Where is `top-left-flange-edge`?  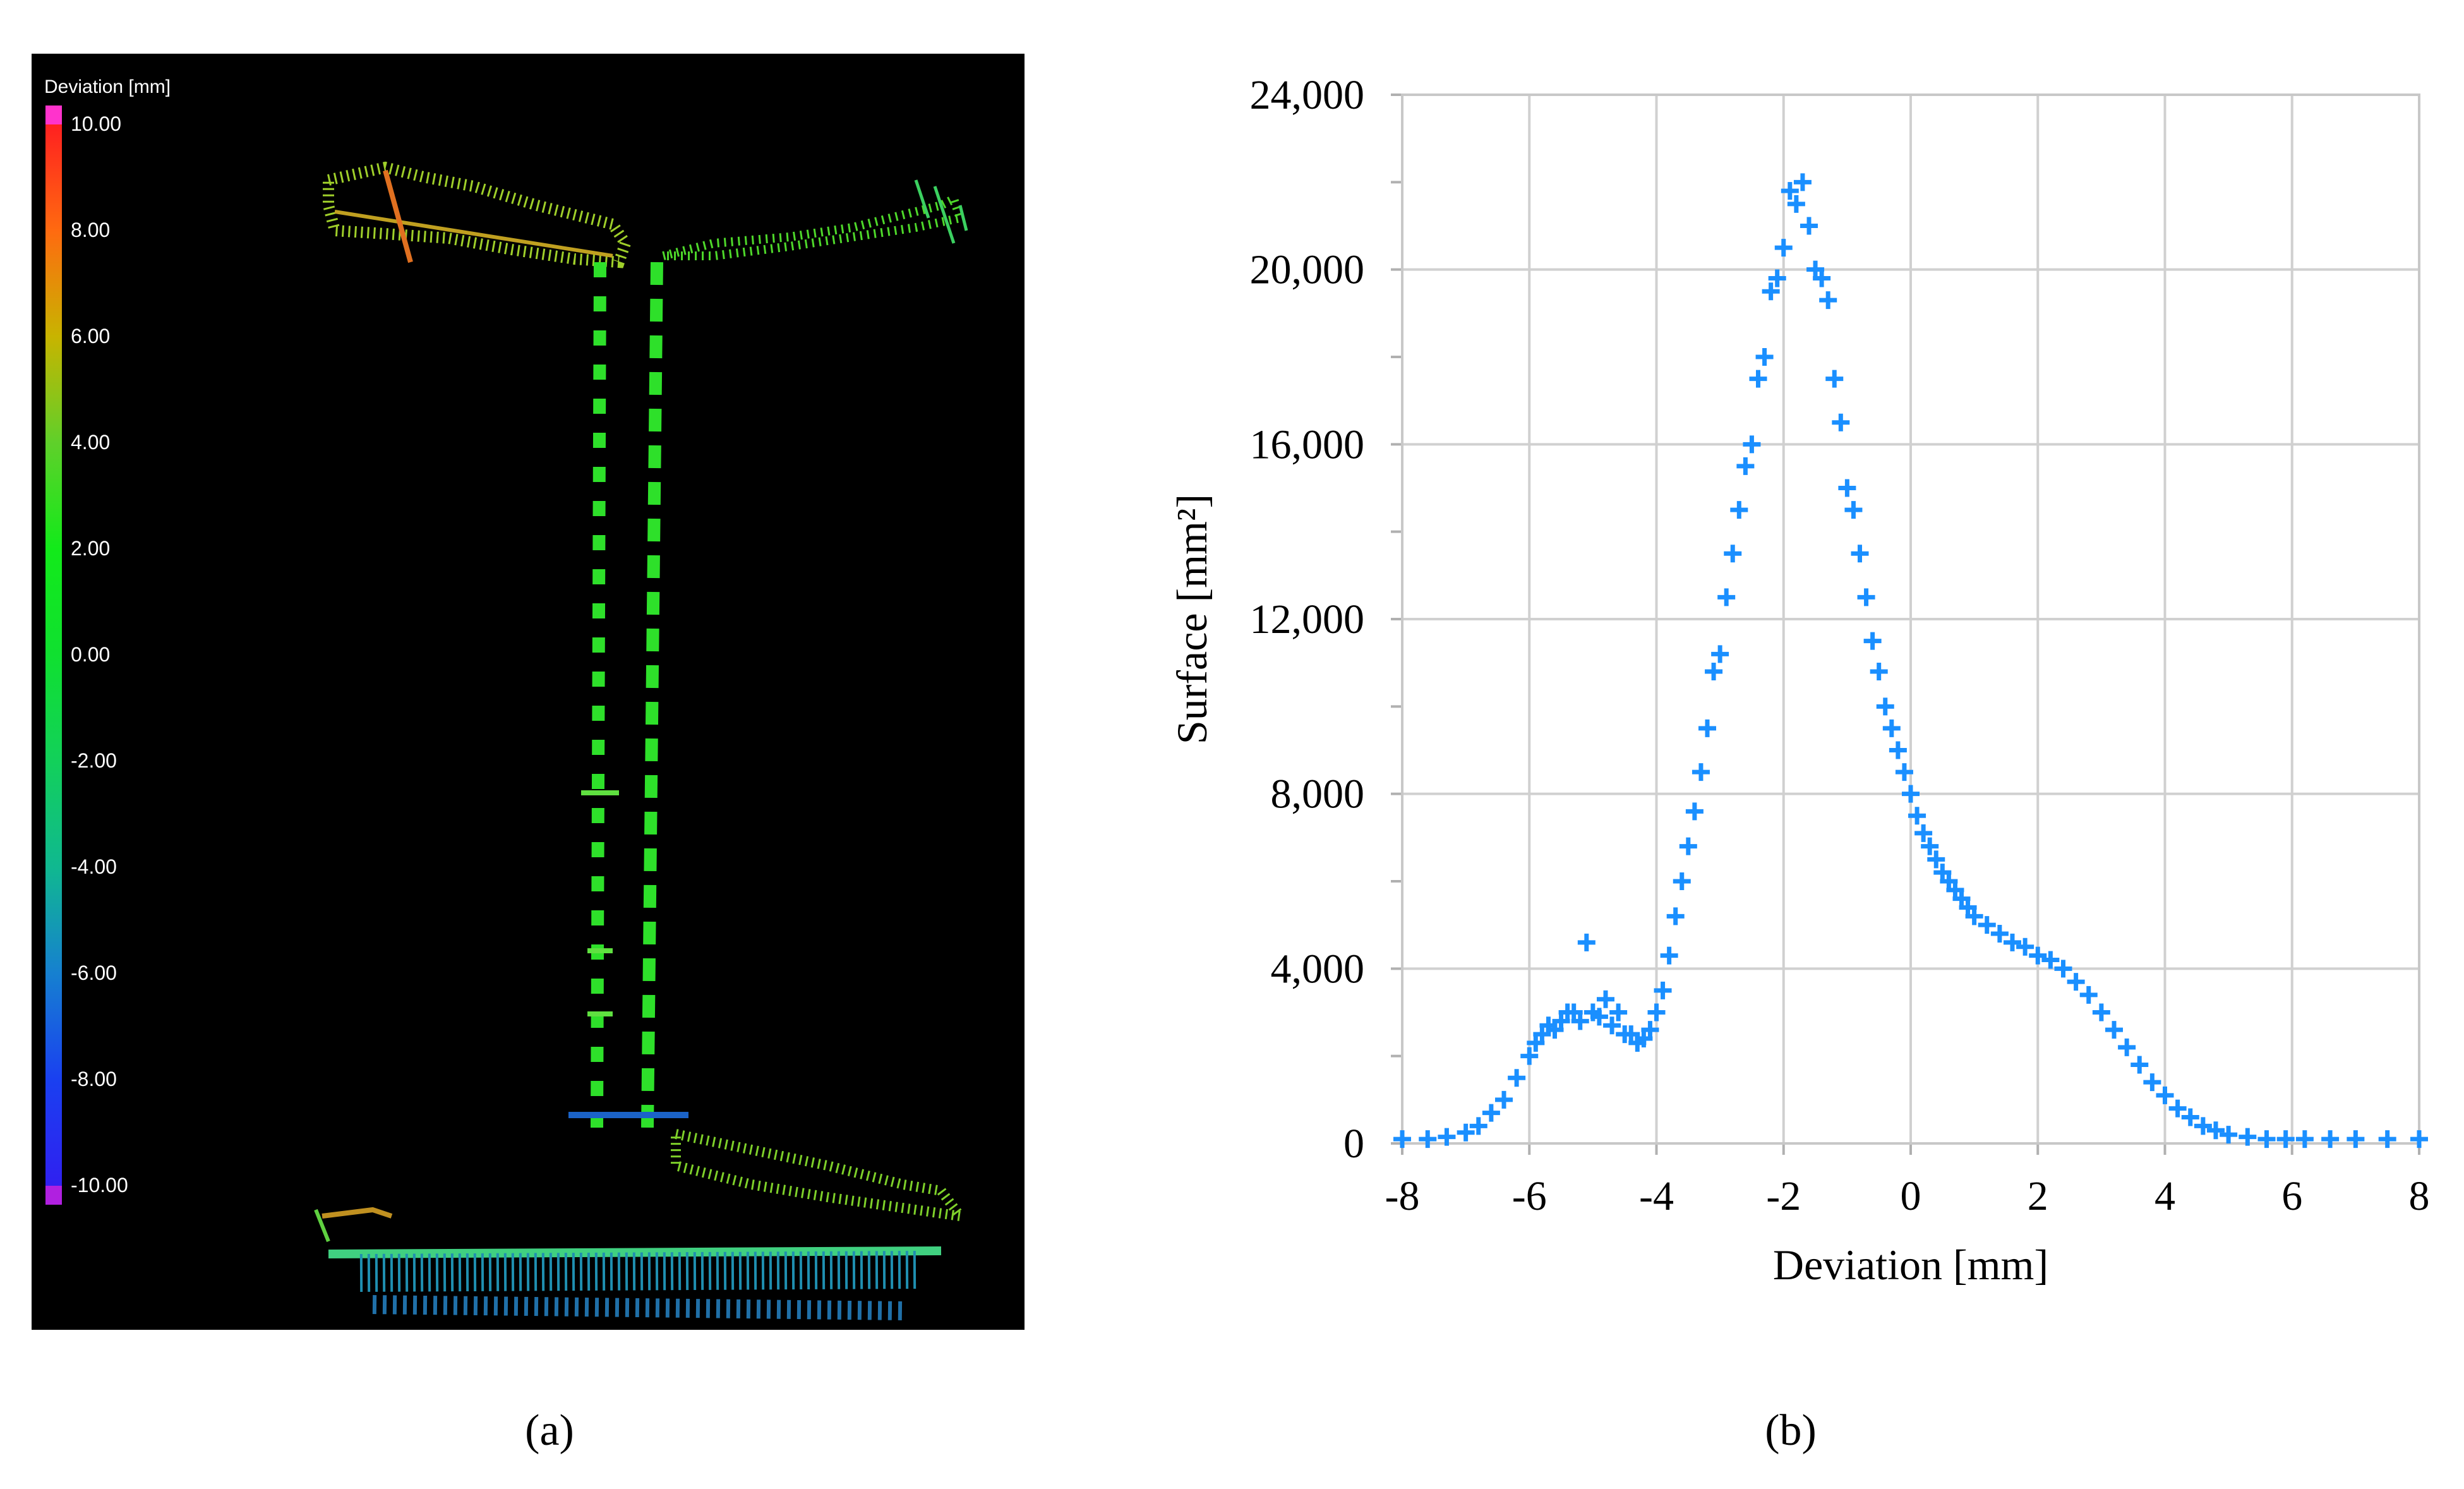 top-left-flange-edge is located at coordinates (473, 234).